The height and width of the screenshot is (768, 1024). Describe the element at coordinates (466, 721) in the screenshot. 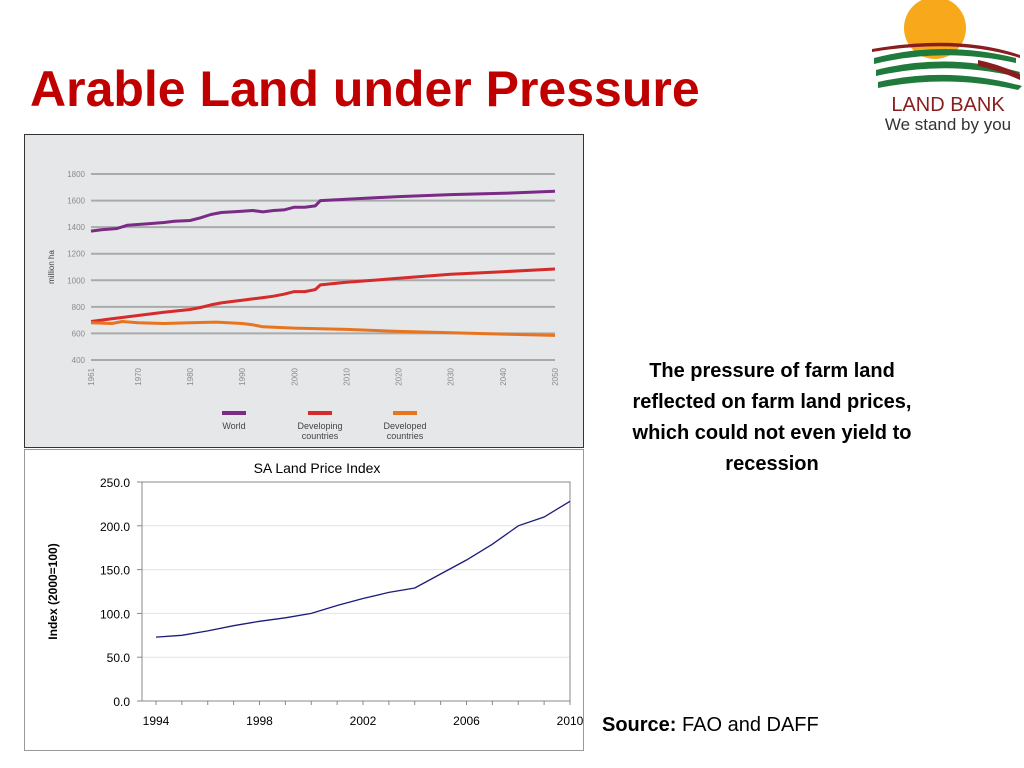

I see `x-tick-label: 2006` at that location.